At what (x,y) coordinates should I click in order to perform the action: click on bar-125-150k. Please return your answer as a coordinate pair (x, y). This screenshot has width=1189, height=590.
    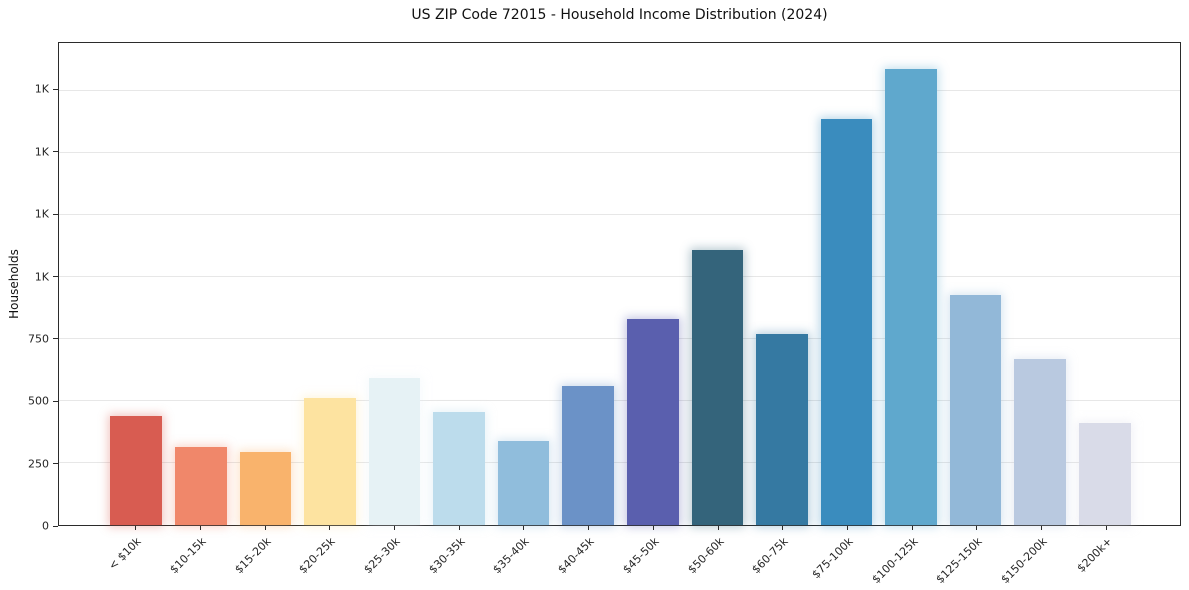
    Looking at the image, I should click on (975, 410).